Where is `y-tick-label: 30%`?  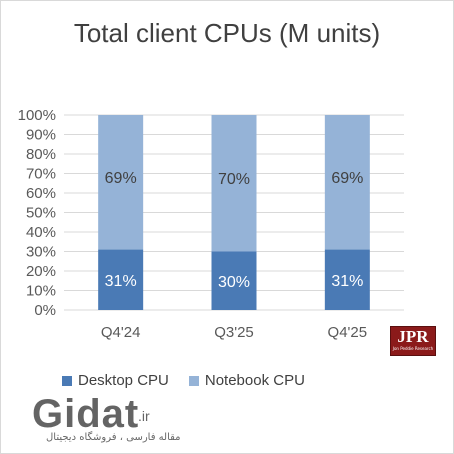
y-tick-label: 30% is located at coordinates (41, 252).